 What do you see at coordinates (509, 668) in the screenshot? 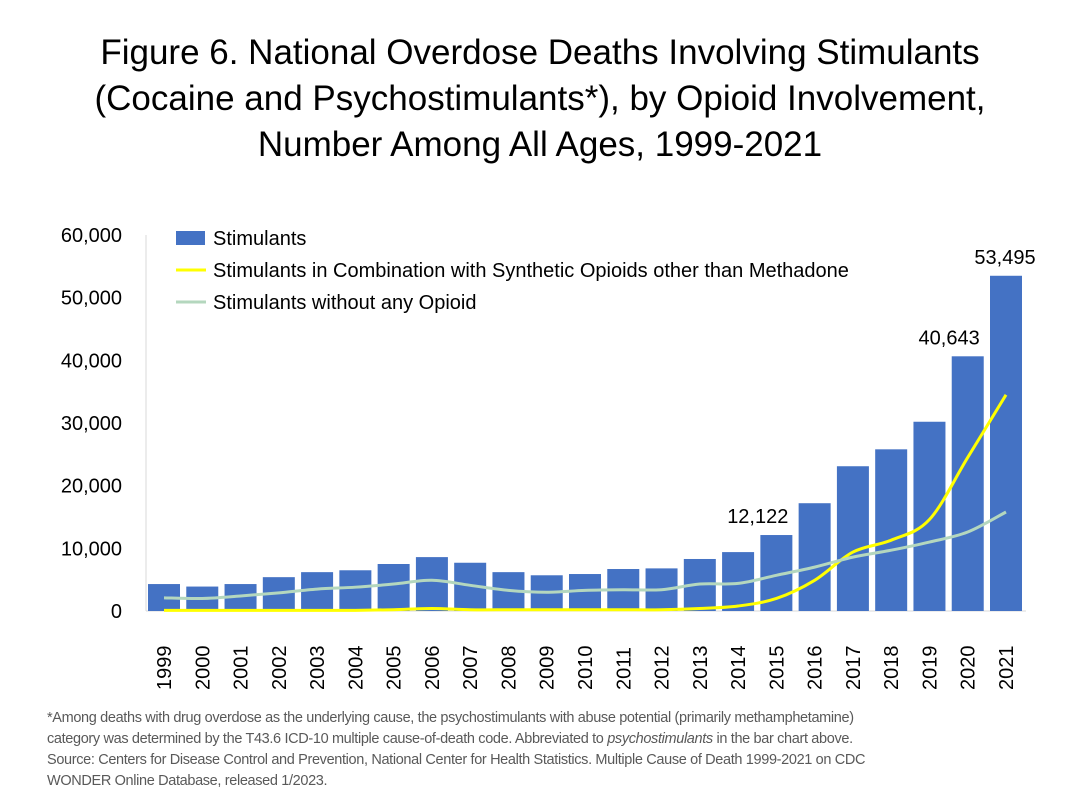
I see `x-tick-label: 2008` at bounding box center [509, 668].